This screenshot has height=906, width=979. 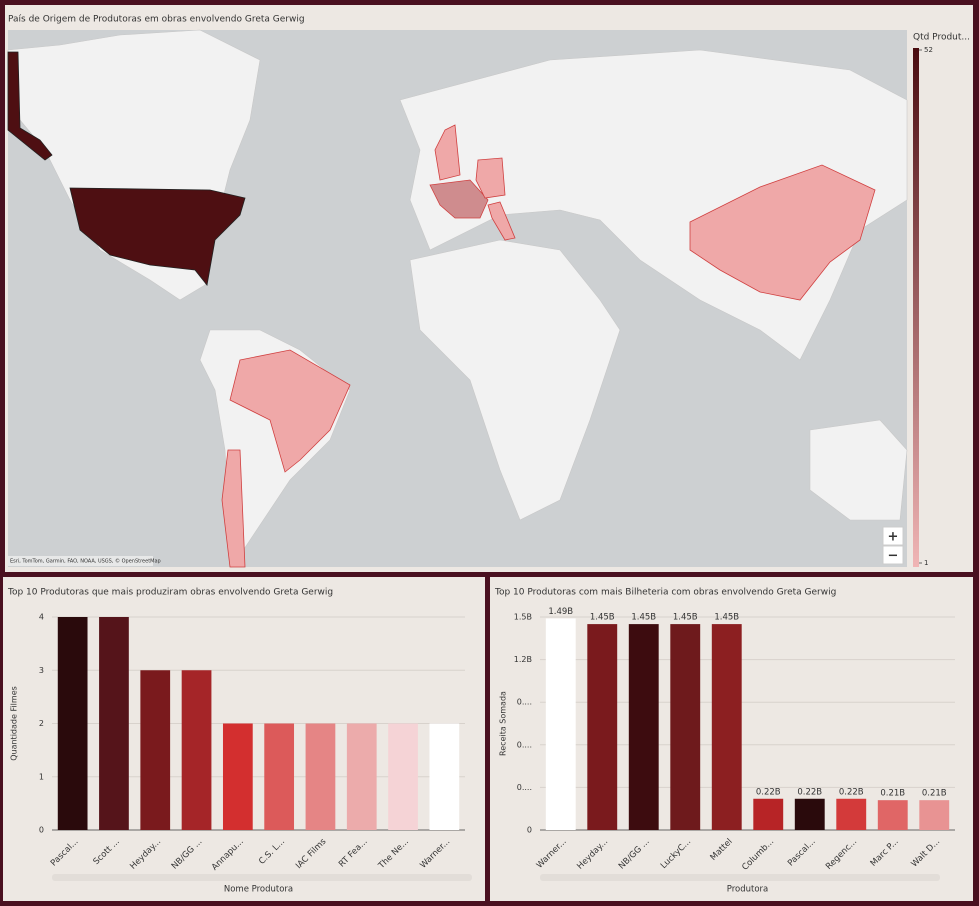 What do you see at coordinates (916, 307) in the screenshot?
I see `legend-scale` at bounding box center [916, 307].